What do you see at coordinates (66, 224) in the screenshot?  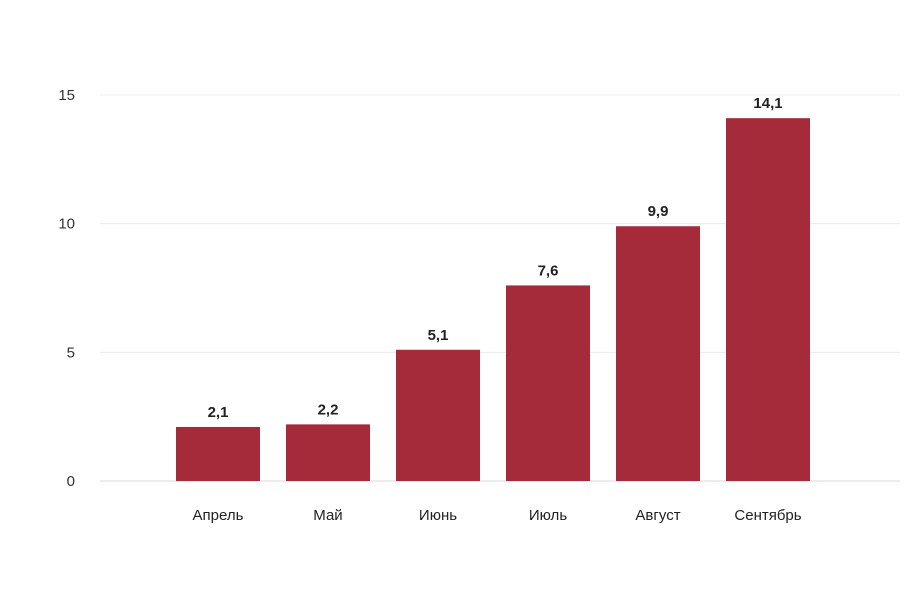 I see `y-tick-label: 10` at bounding box center [66, 224].